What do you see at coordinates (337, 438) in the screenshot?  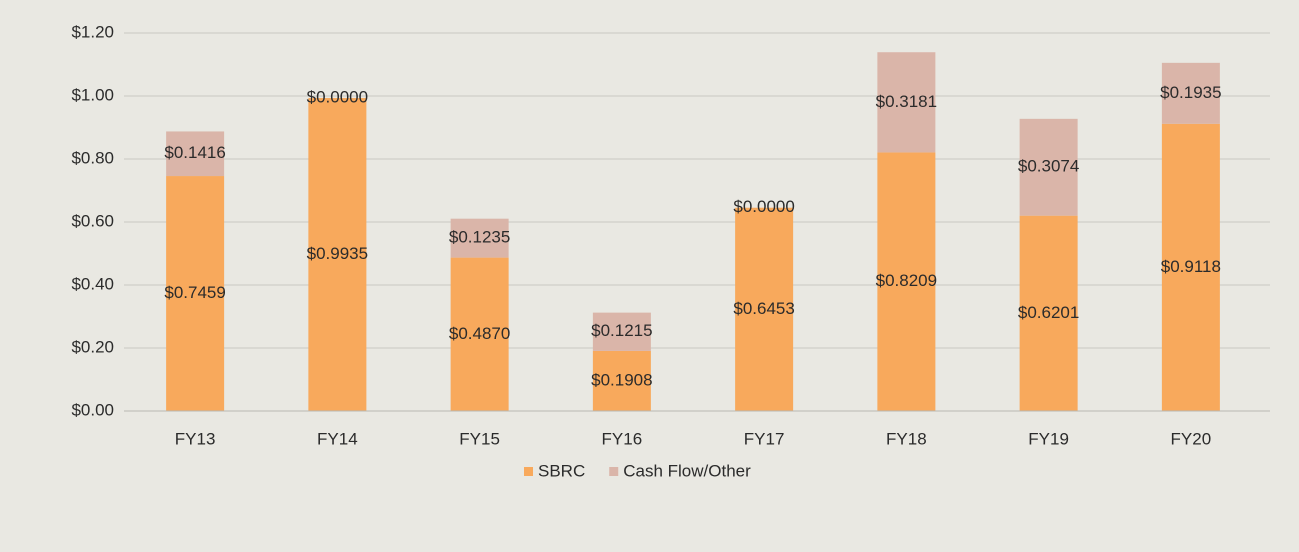 I see `x-tick-label: FY14` at bounding box center [337, 438].